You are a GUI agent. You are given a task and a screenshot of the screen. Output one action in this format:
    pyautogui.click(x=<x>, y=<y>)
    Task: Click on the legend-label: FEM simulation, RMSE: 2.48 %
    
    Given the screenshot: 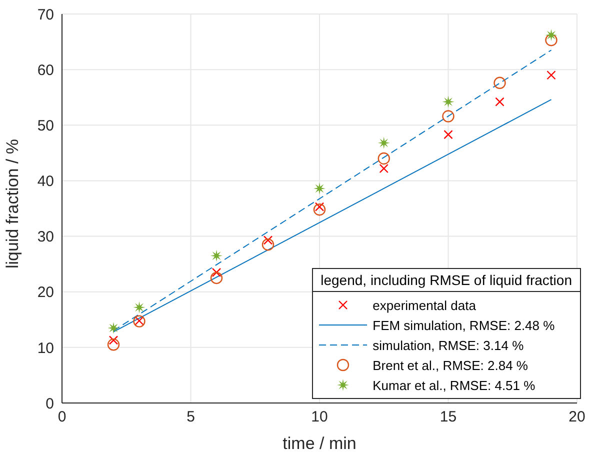 What is the action you would take?
    pyautogui.click(x=464, y=325)
    